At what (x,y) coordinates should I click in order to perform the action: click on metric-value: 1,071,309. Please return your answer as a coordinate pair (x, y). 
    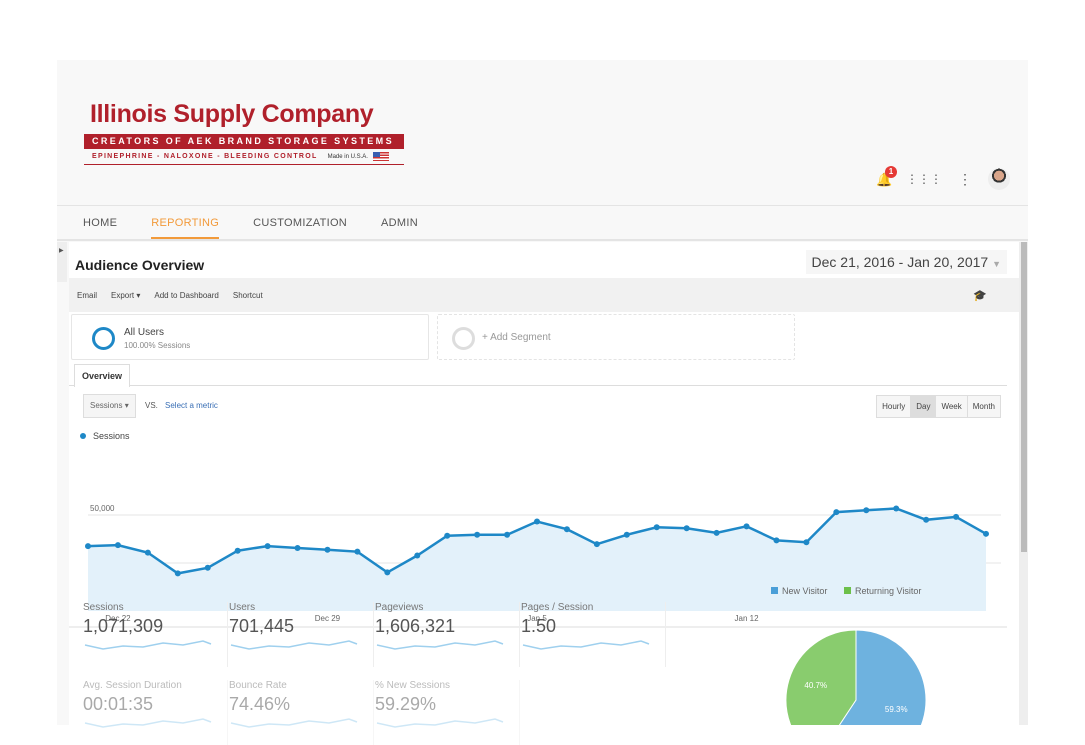
    Looking at the image, I should click on (123, 626).